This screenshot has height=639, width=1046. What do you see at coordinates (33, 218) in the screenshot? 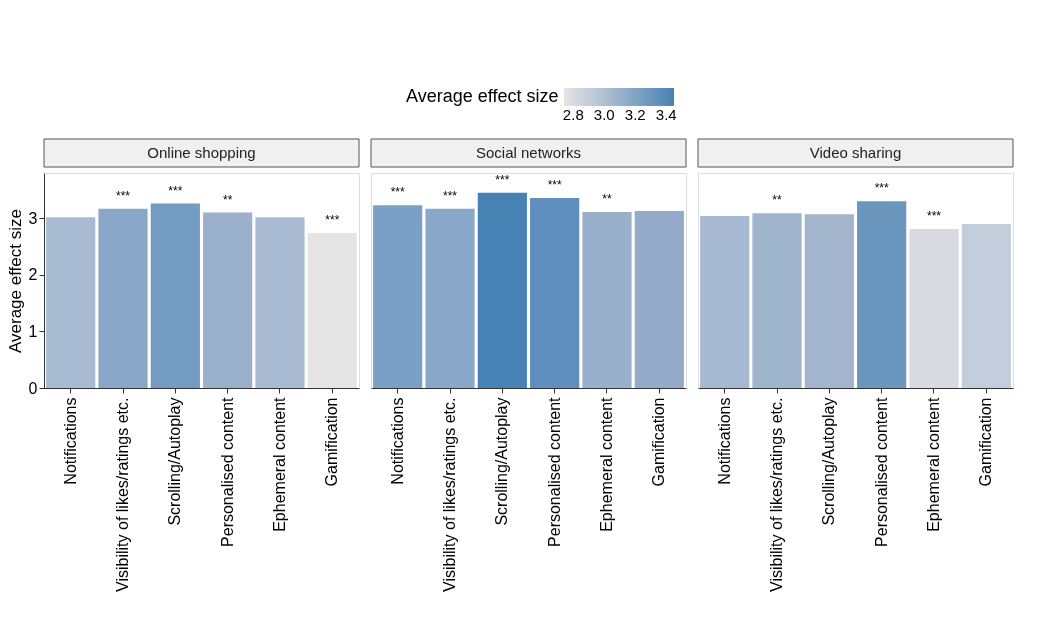
I see `y-tick-label: 3` at bounding box center [33, 218].